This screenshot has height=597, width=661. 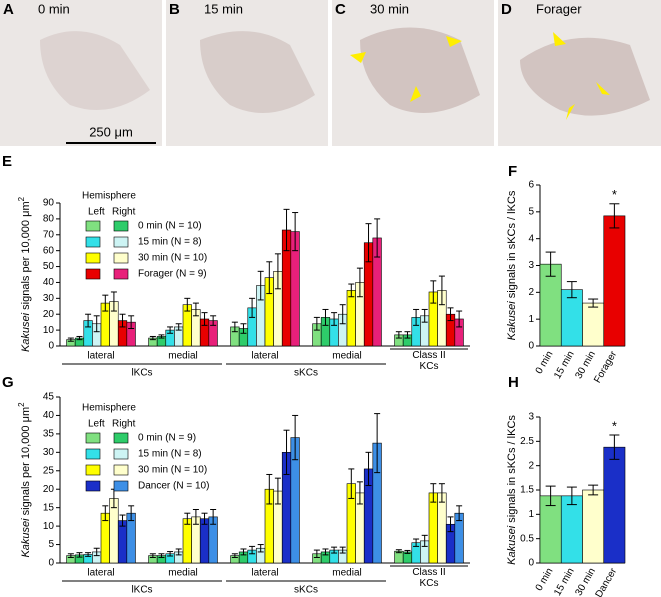 I want to click on panel-label: C, so click(x=340, y=9).